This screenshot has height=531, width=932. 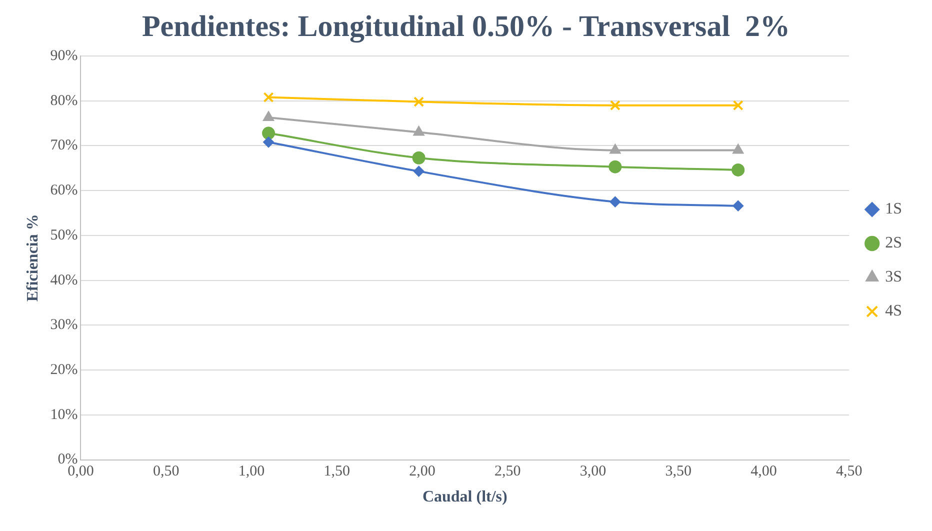 I want to click on x-tick-label: 2,00, so click(x=422, y=472).